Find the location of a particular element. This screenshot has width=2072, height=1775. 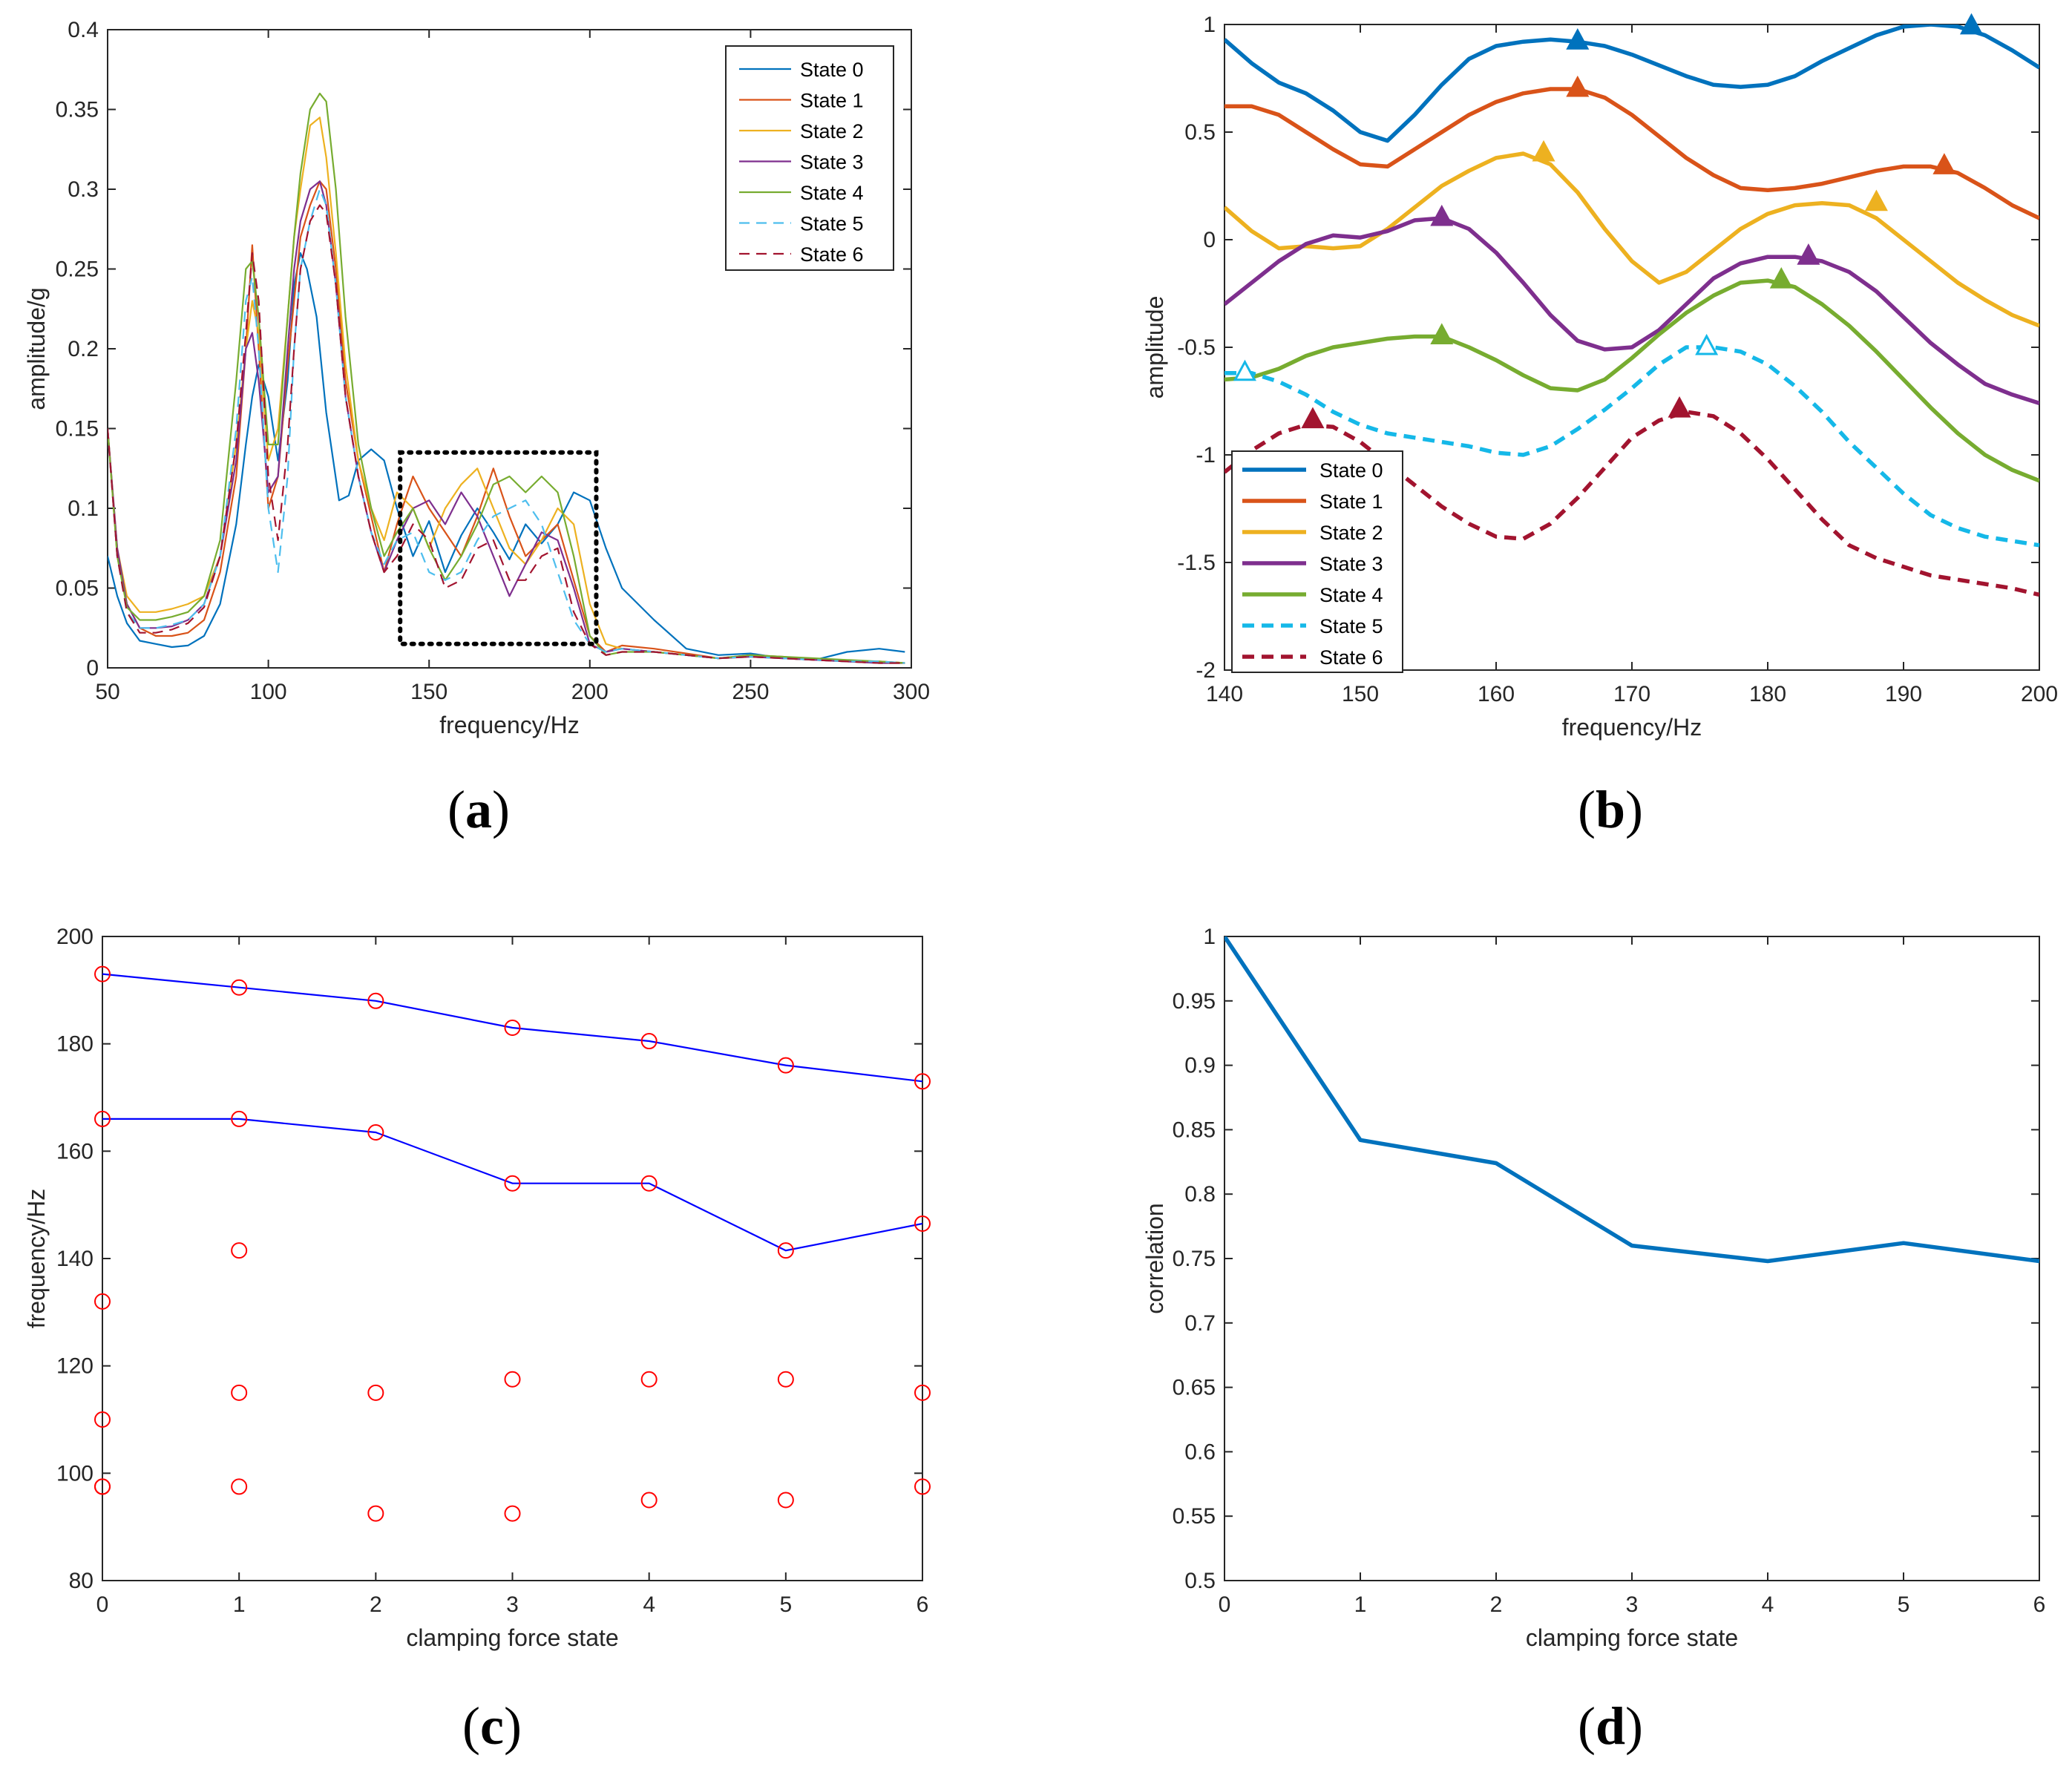

x-tick-label: 160 is located at coordinates (1496, 694).